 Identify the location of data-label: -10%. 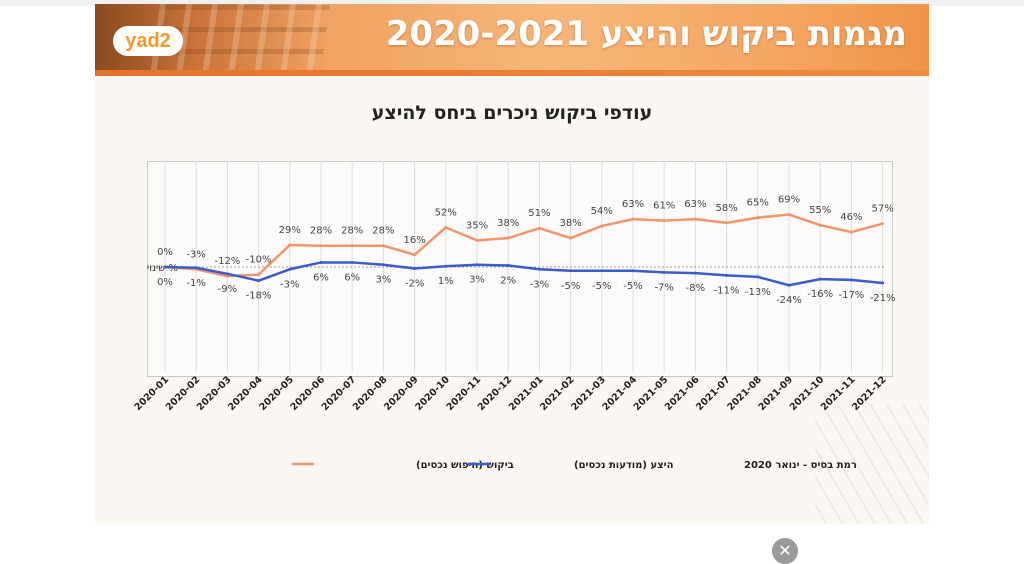
(259, 260).